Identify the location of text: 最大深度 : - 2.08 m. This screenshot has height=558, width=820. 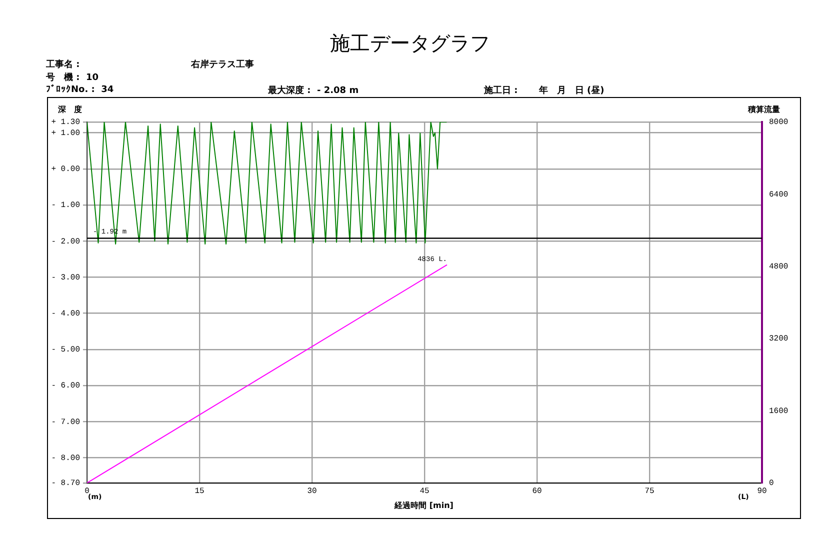
(313, 90).